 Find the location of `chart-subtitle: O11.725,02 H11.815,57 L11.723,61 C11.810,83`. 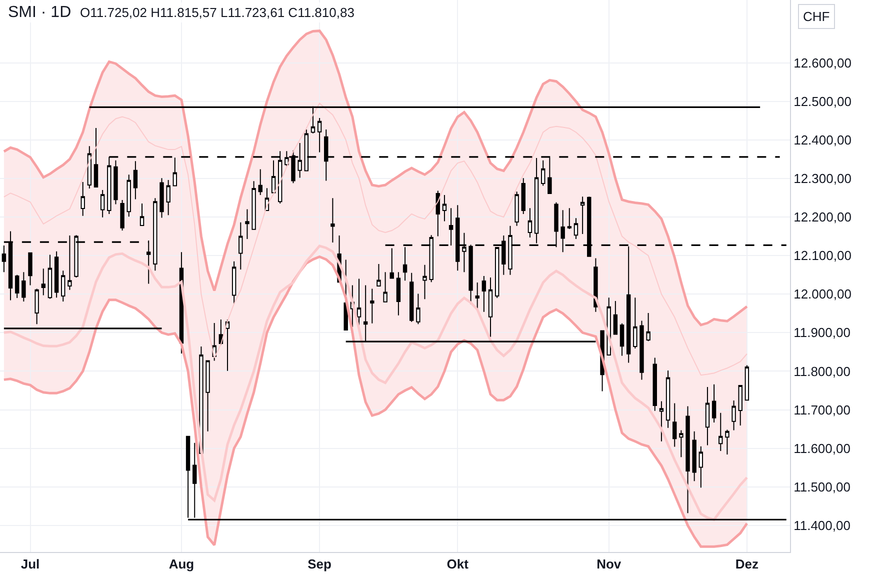

chart-subtitle: O11.725,02 H11.815,57 L11.723,61 C11.810,83 is located at coordinates (217, 12).